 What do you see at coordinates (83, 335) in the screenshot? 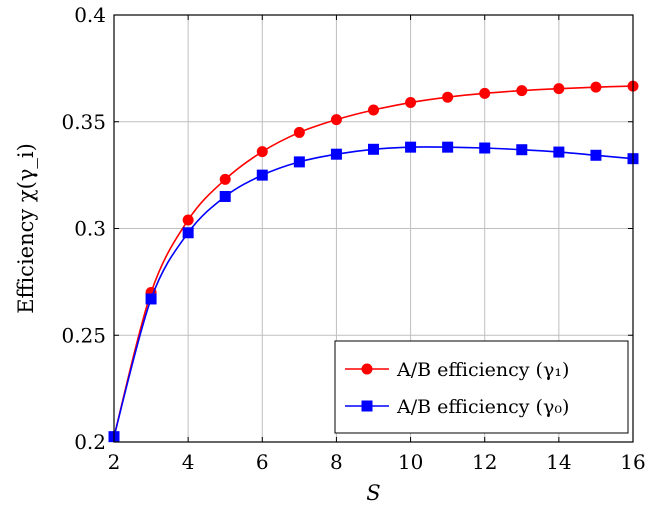
I see `y-tick-label: 0.25` at bounding box center [83, 335].